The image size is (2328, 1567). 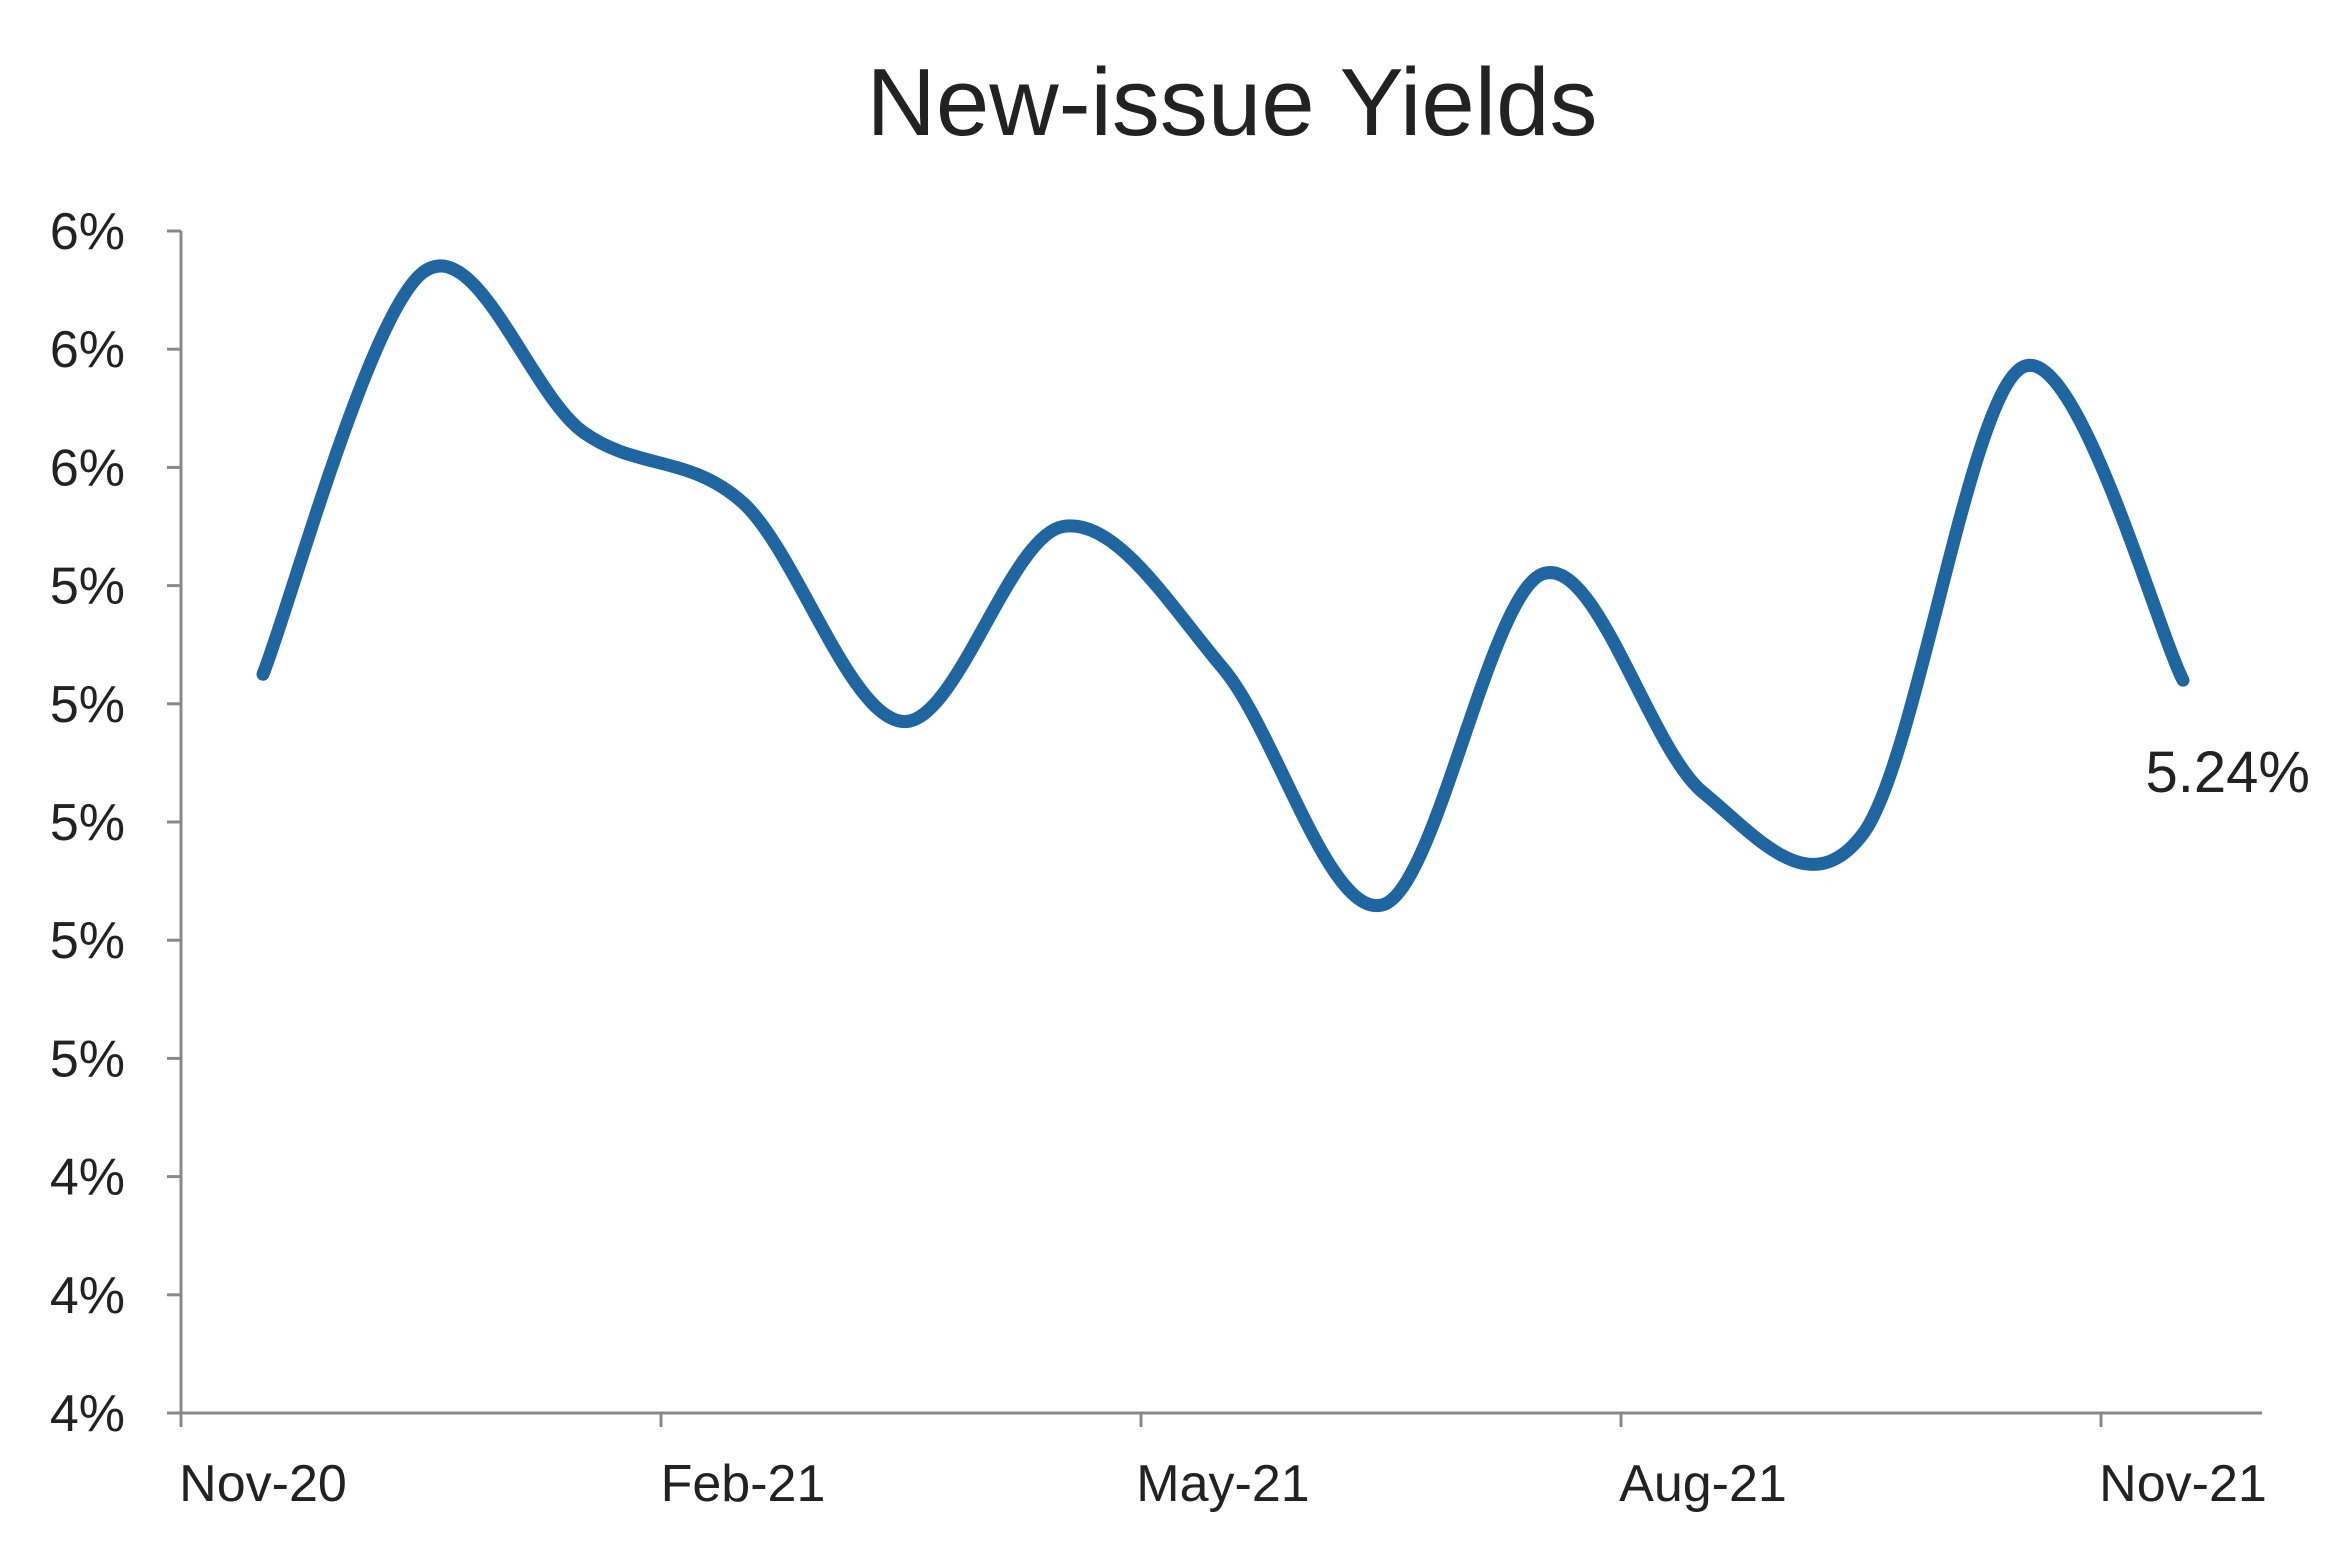 I want to click on x-tick-label: May-21, so click(x=1222, y=1484).